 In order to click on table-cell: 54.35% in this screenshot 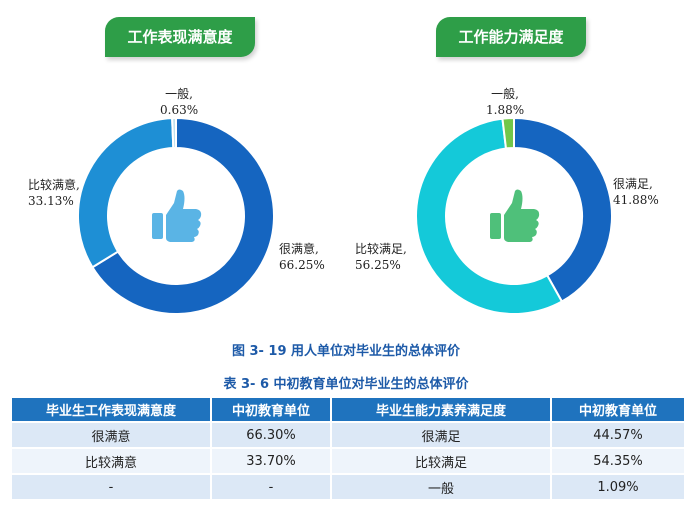, I will do `click(618, 461)`.